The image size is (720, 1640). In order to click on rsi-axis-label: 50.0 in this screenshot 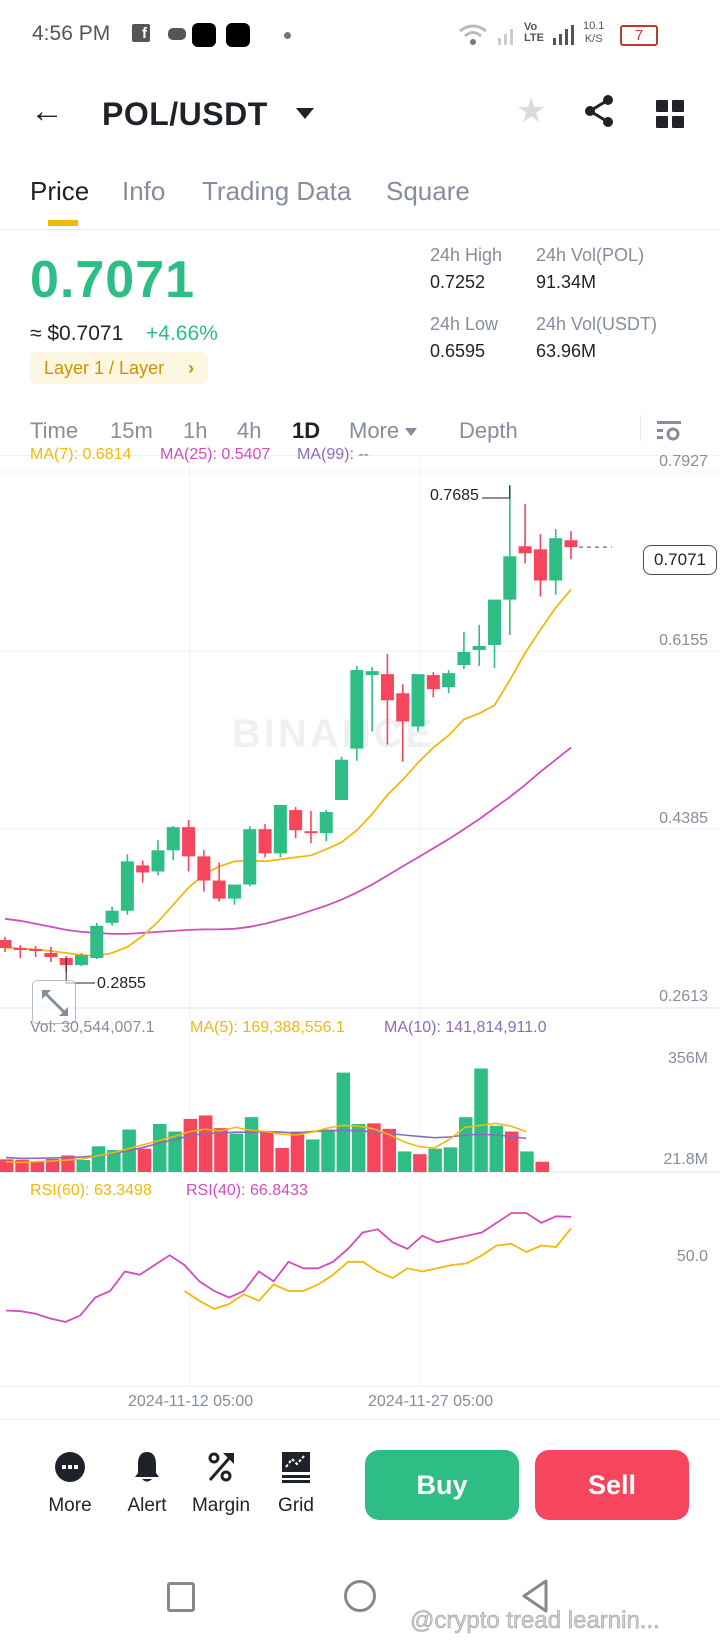, I will do `click(692, 1256)`.